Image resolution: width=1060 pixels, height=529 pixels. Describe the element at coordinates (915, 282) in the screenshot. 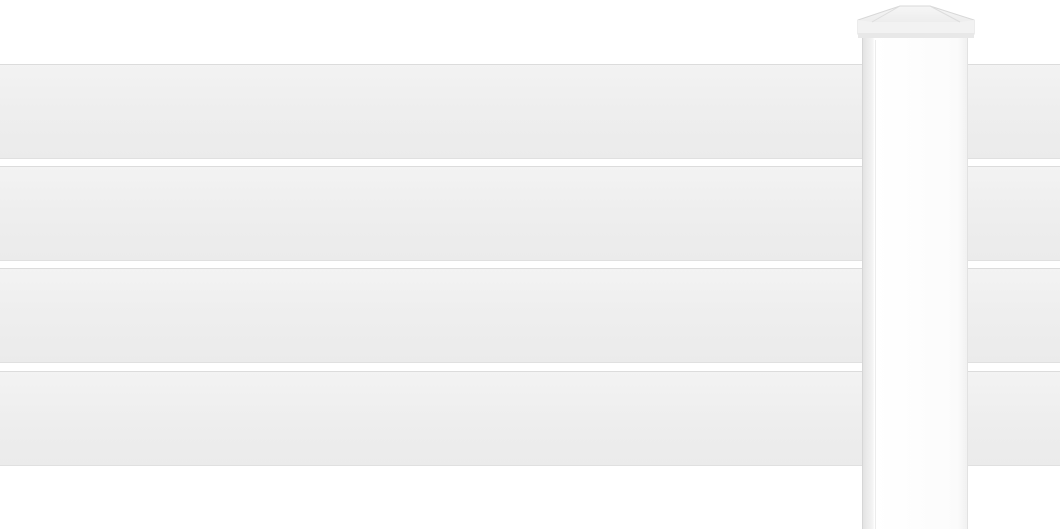

I see `post-body` at that location.